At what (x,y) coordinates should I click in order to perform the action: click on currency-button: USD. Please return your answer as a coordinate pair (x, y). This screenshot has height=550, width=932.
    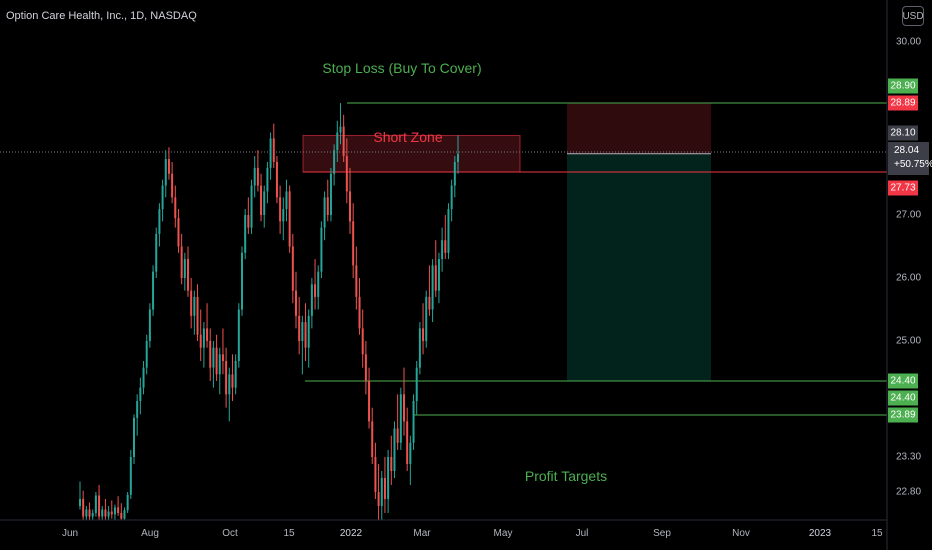
    Looking at the image, I should click on (913, 16).